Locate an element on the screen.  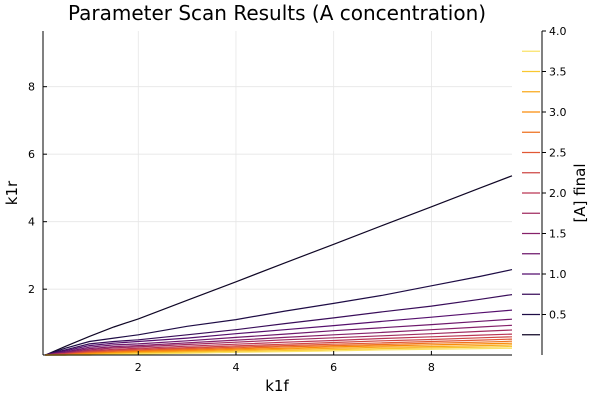
y-tick-label: 8 is located at coordinates (31, 87).